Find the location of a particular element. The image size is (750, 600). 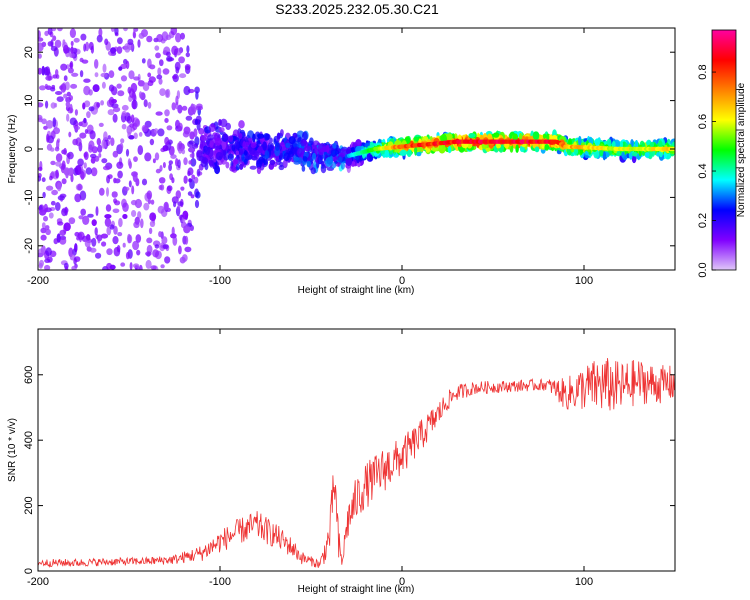

heatmap-x-label: Height of straight line (km) is located at coordinates (356, 290).